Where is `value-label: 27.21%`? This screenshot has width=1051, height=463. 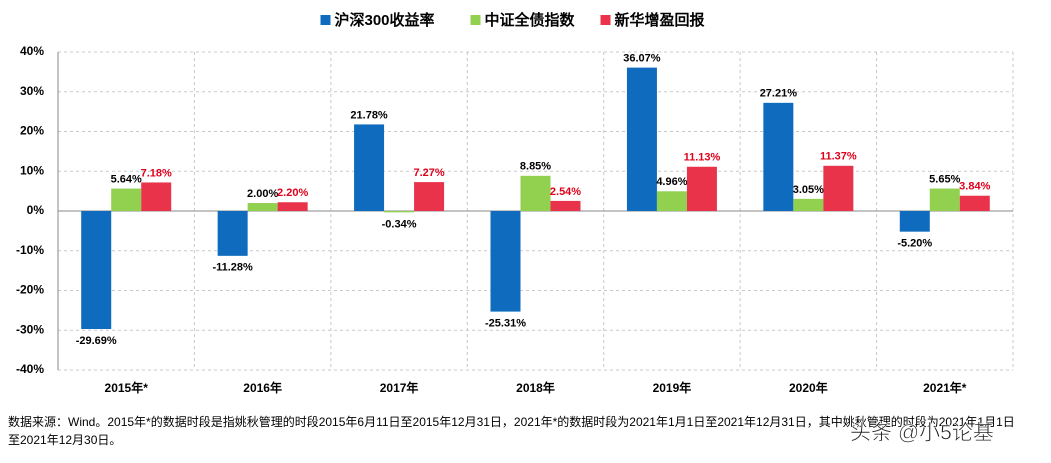 value-label: 27.21% is located at coordinates (779, 94).